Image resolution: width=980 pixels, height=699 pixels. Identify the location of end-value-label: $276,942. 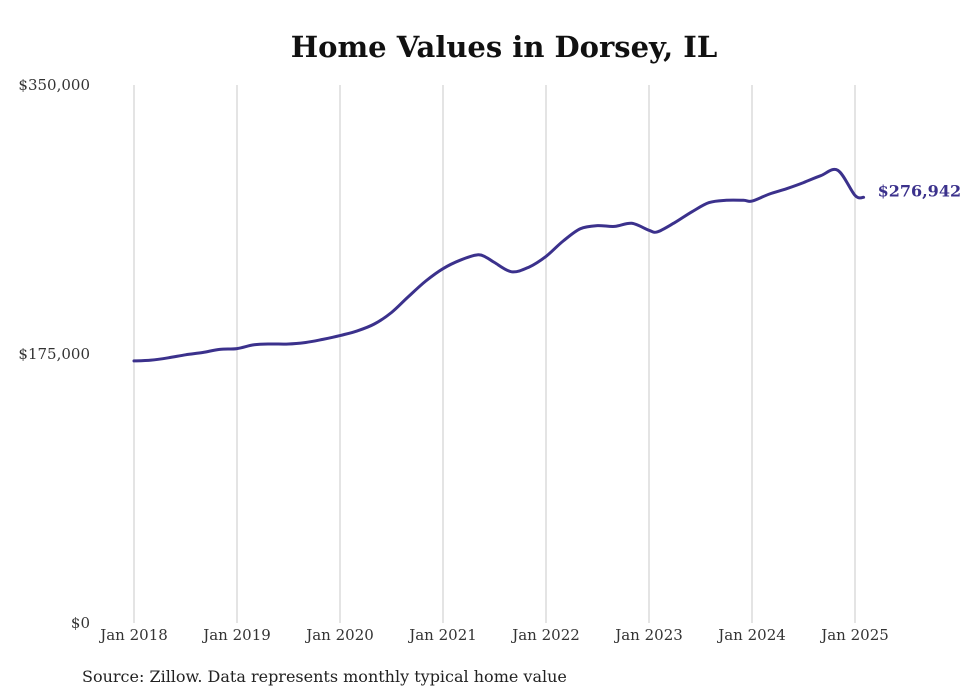
(920, 190).